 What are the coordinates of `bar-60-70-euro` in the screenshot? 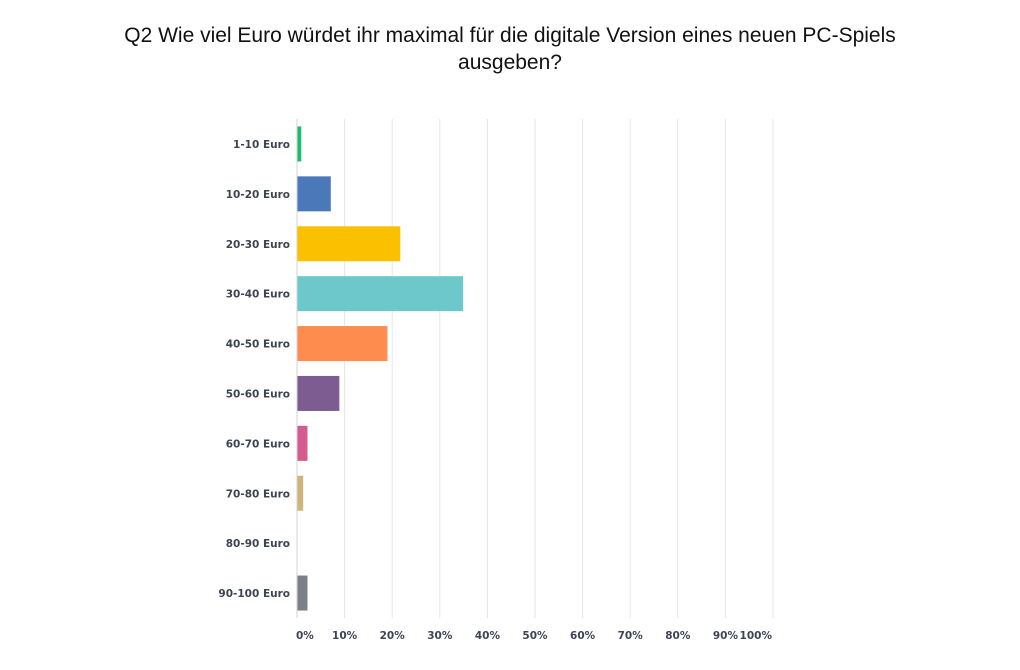 It's located at (302, 443).